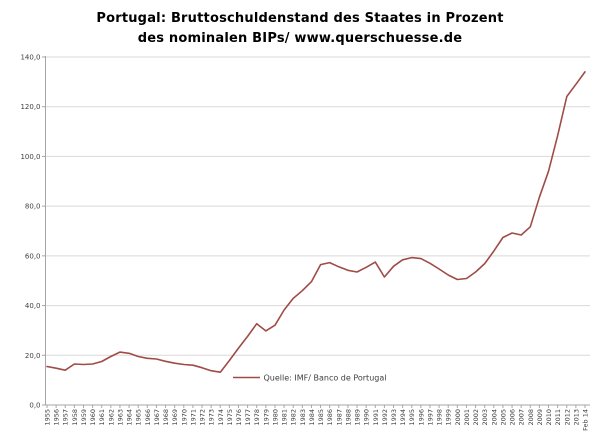 This screenshot has height=445, width=600. I want to click on x-tick-label: 1973, so click(212, 417).